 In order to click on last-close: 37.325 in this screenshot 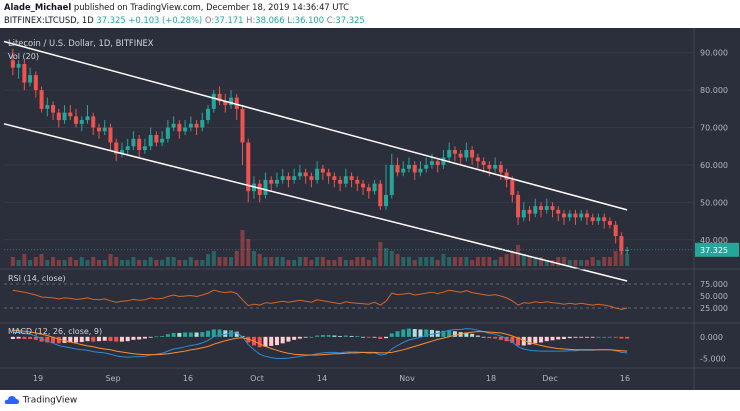, I will do `click(111, 20)`.